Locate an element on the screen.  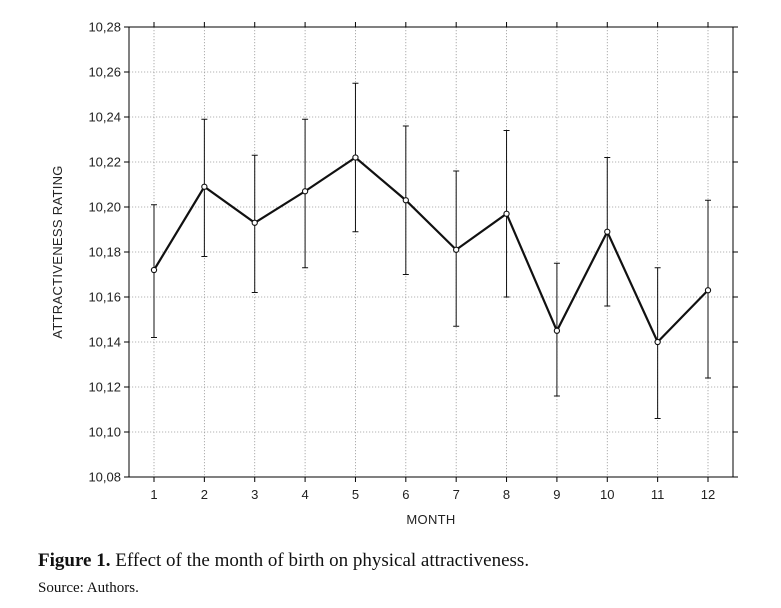
y-tick-label: 10,22 is located at coordinates (104, 162).